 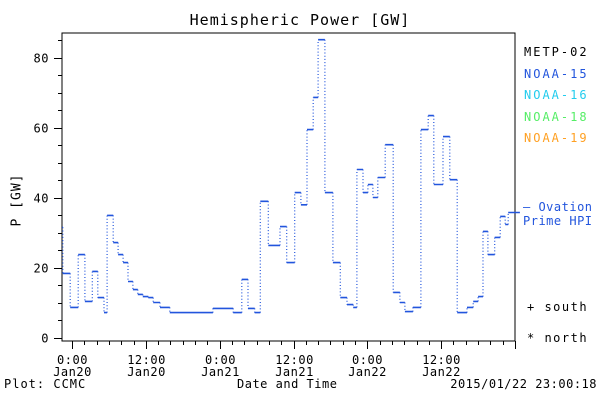 What do you see at coordinates (41, 269) in the screenshot?
I see `y-tick-label: 20` at bounding box center [41, 269].